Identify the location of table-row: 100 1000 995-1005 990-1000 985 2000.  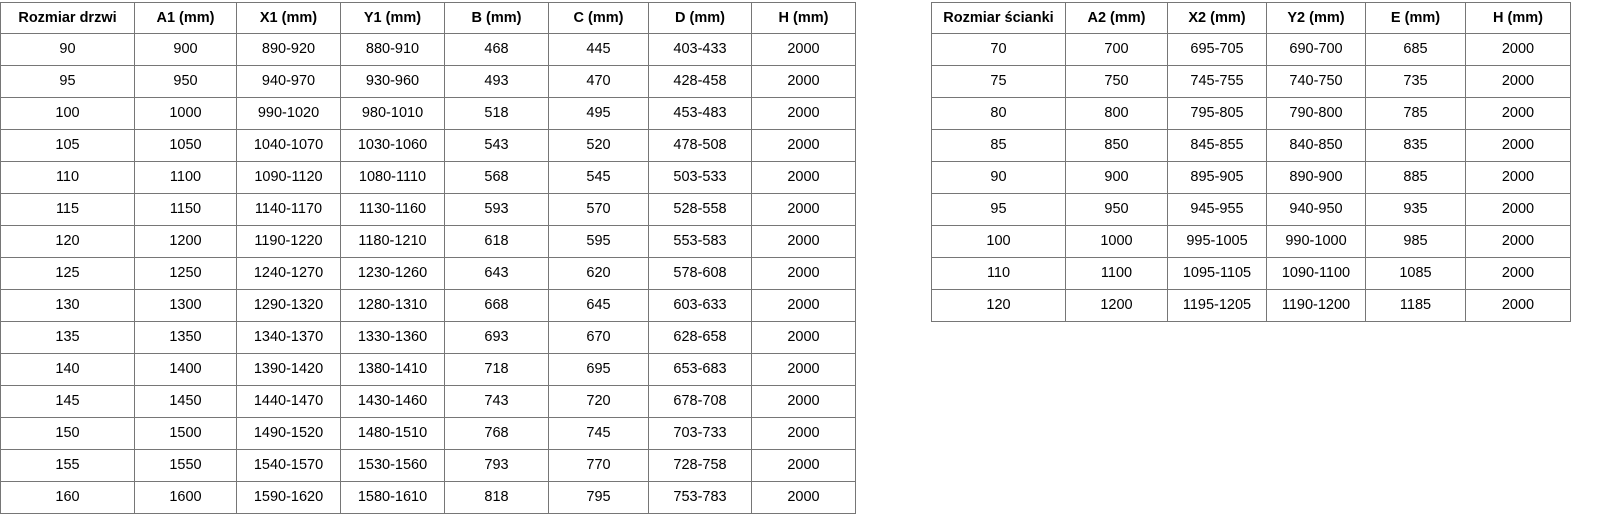
(1251, 241).